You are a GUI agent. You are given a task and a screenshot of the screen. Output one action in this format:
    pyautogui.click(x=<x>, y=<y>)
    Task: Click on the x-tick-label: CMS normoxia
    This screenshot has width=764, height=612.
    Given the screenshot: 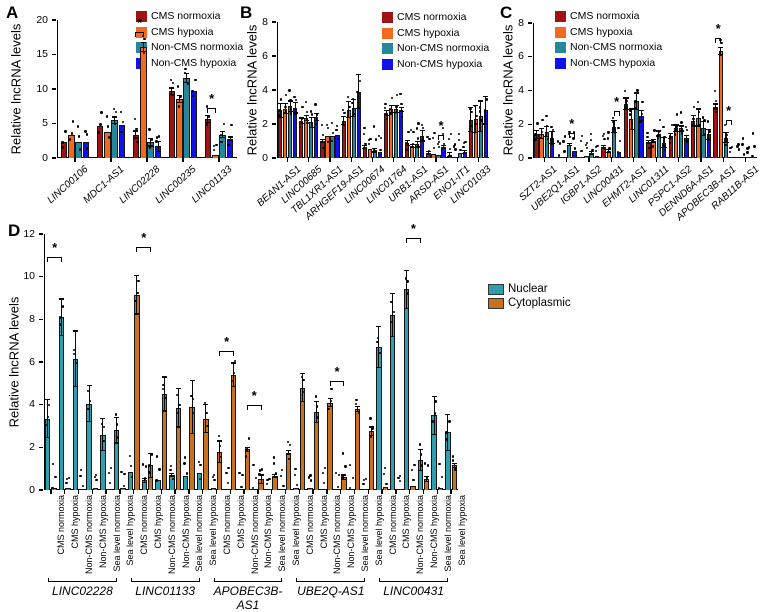 What is the action you would take?
    pyautogui.click(x=61, y=525)
    